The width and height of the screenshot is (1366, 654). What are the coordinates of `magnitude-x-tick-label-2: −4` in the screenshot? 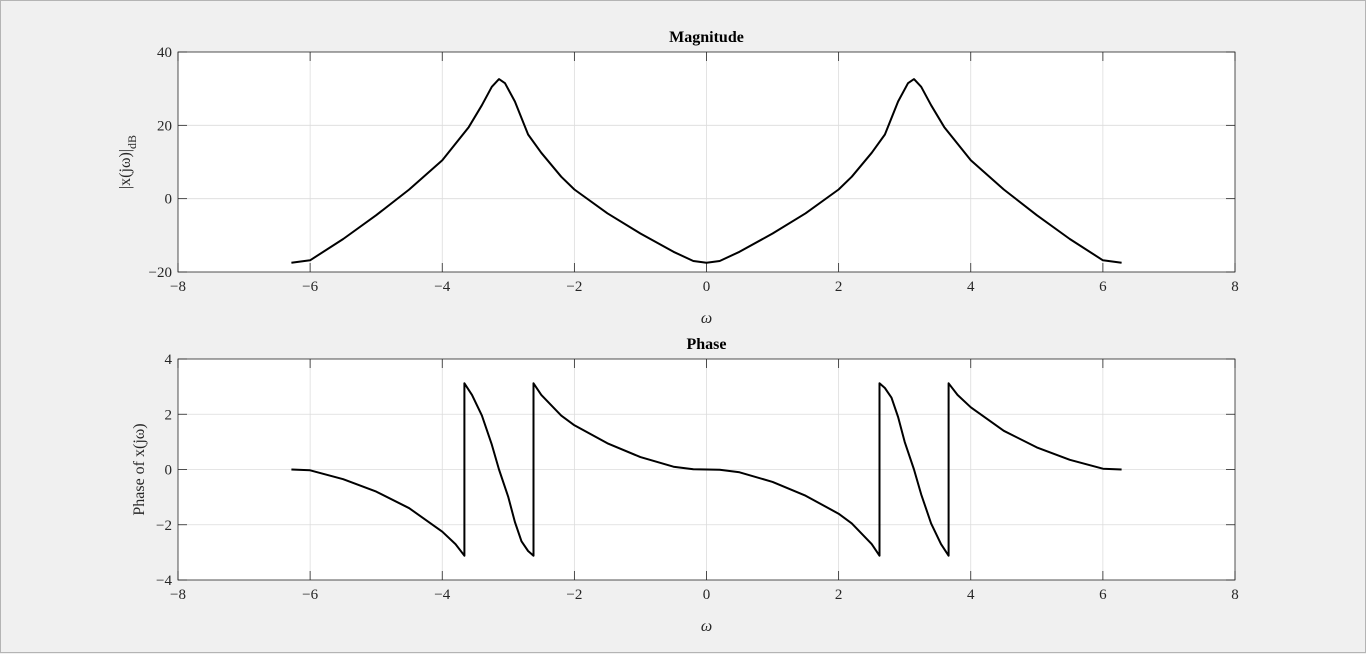 It's located at (442, 287).